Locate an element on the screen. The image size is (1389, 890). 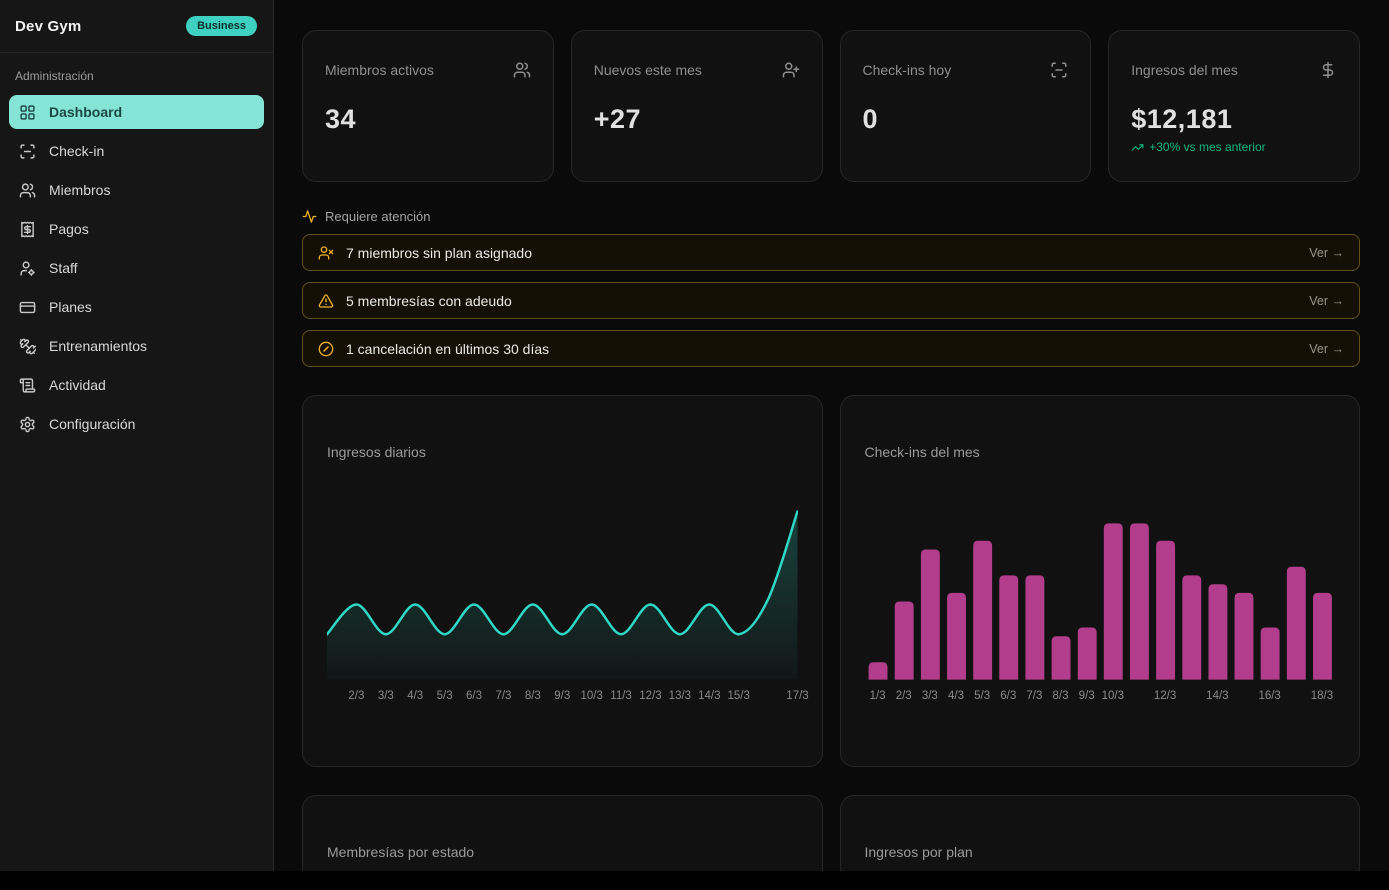
sidebar-item-label: Miembros is located at coordinates (80, 190).